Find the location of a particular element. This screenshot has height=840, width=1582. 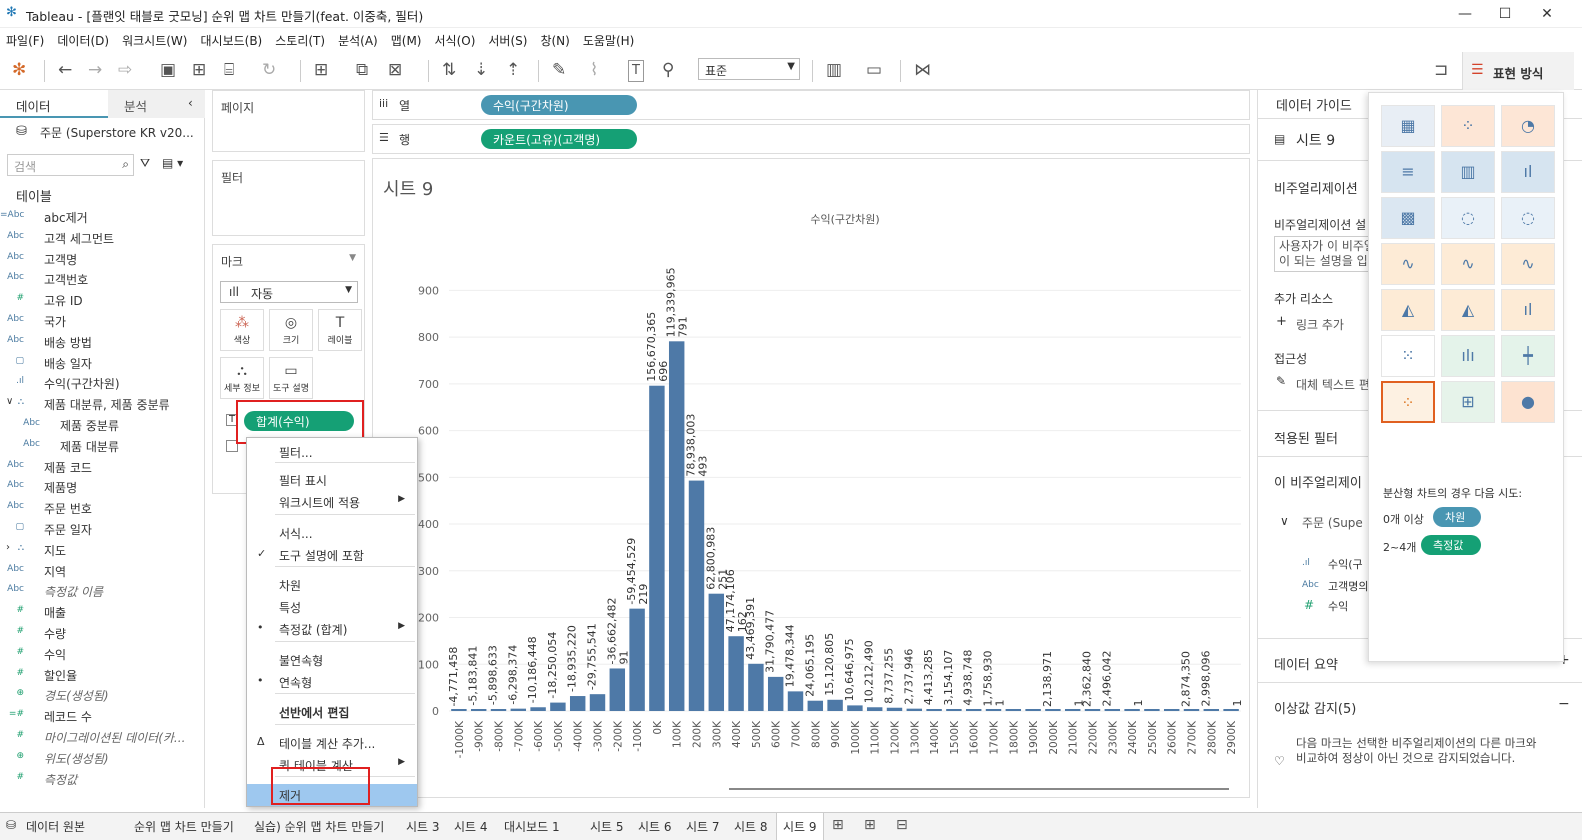

collapse-pane-icon: ‹ is located at coordinates (190, 103).